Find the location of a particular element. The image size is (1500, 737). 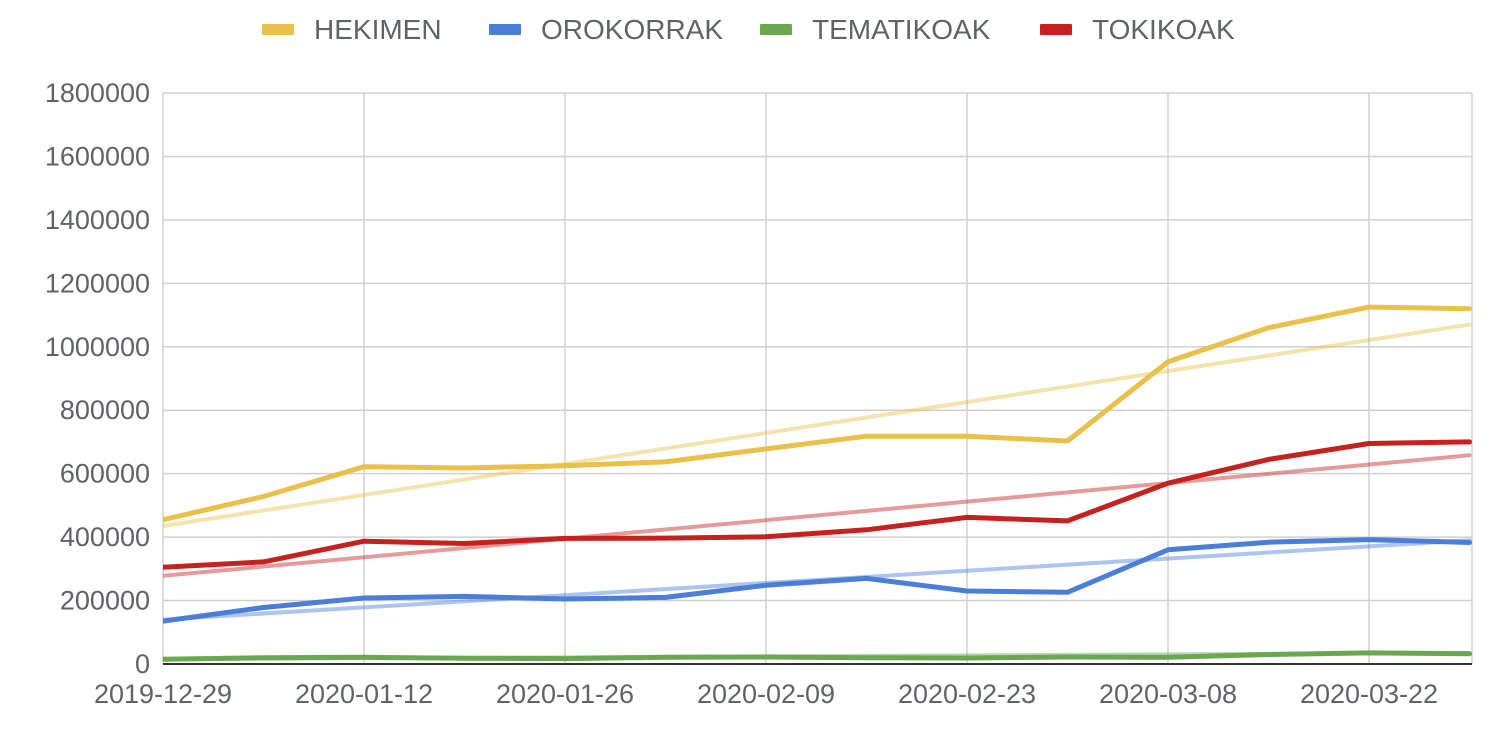

x-tick-label: 2020-02-09 is located at coordinates (766, 694).